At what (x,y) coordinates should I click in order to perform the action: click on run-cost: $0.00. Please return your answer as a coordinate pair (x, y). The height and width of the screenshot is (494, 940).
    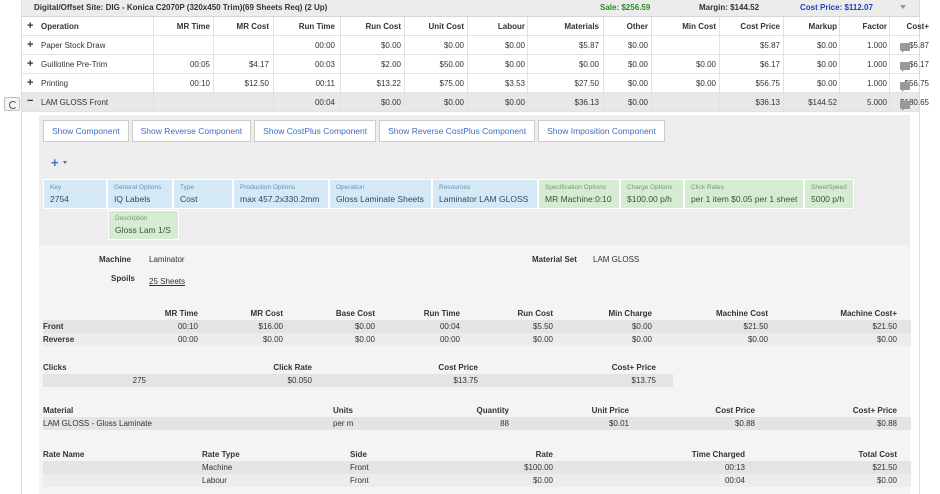
    Looking at the image, I should click on (390, 45).